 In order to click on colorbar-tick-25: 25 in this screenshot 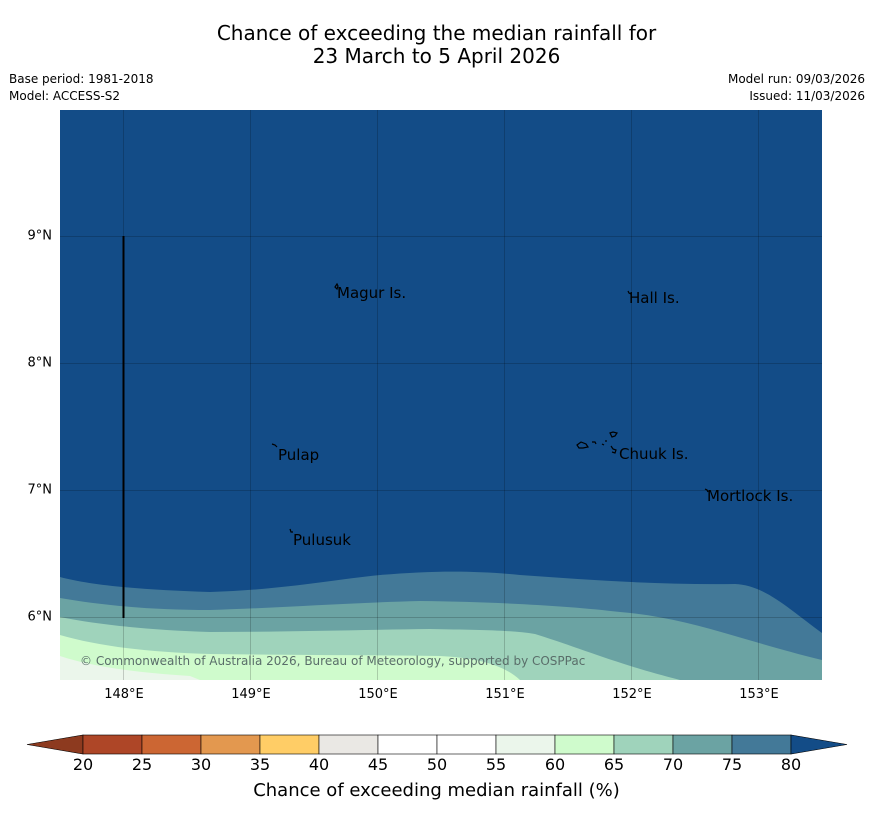, I will do `click(142, 764)`.